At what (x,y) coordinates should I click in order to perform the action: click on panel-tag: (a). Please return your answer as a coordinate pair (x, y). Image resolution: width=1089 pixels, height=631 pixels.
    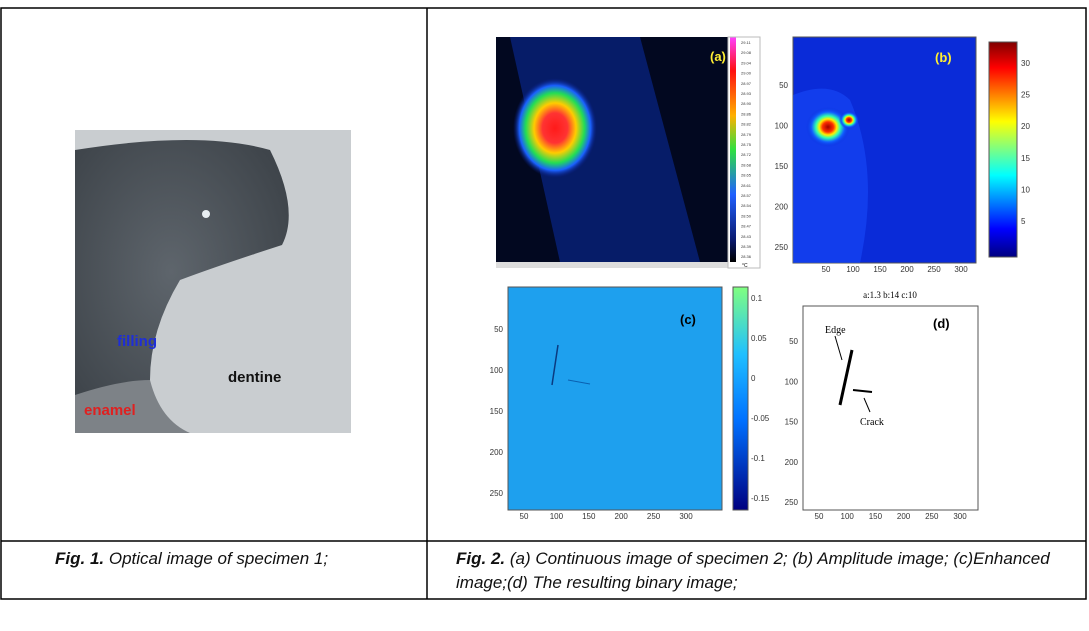
    Looking at the image, I should click on (718, 56).